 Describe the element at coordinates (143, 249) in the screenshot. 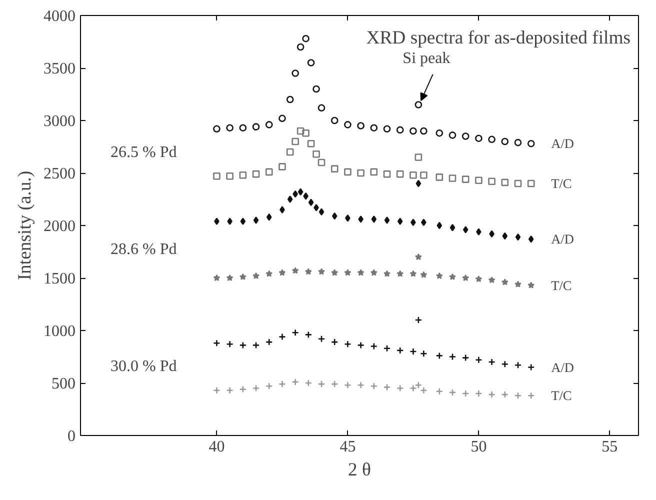

I see `annotation: 28.6 % Pd` at that location.